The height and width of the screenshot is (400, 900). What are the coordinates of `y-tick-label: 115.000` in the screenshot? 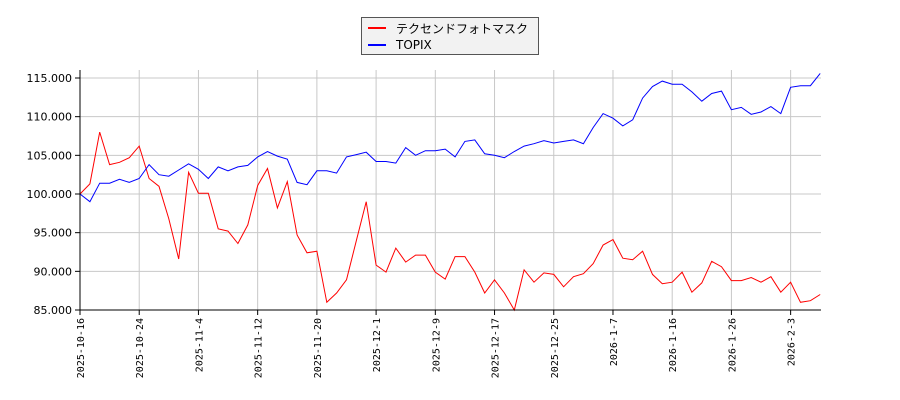 It's located at (50, 78).